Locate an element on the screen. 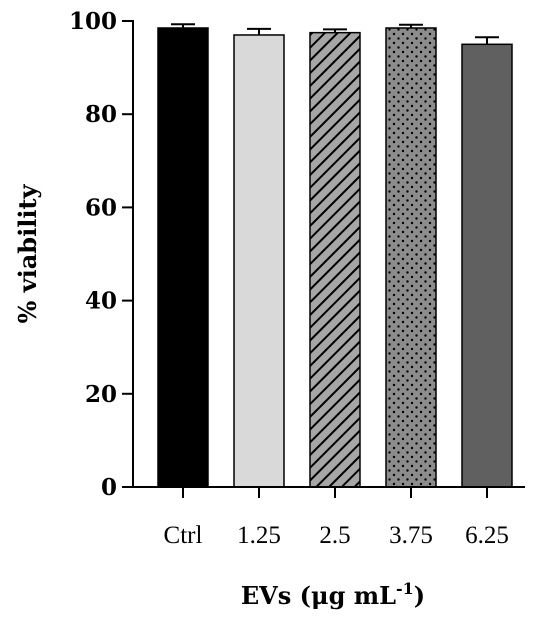 The width and height of the screenshot is (550, 623). x-tick-label: 1.25 is located at coordinates (259, 535).